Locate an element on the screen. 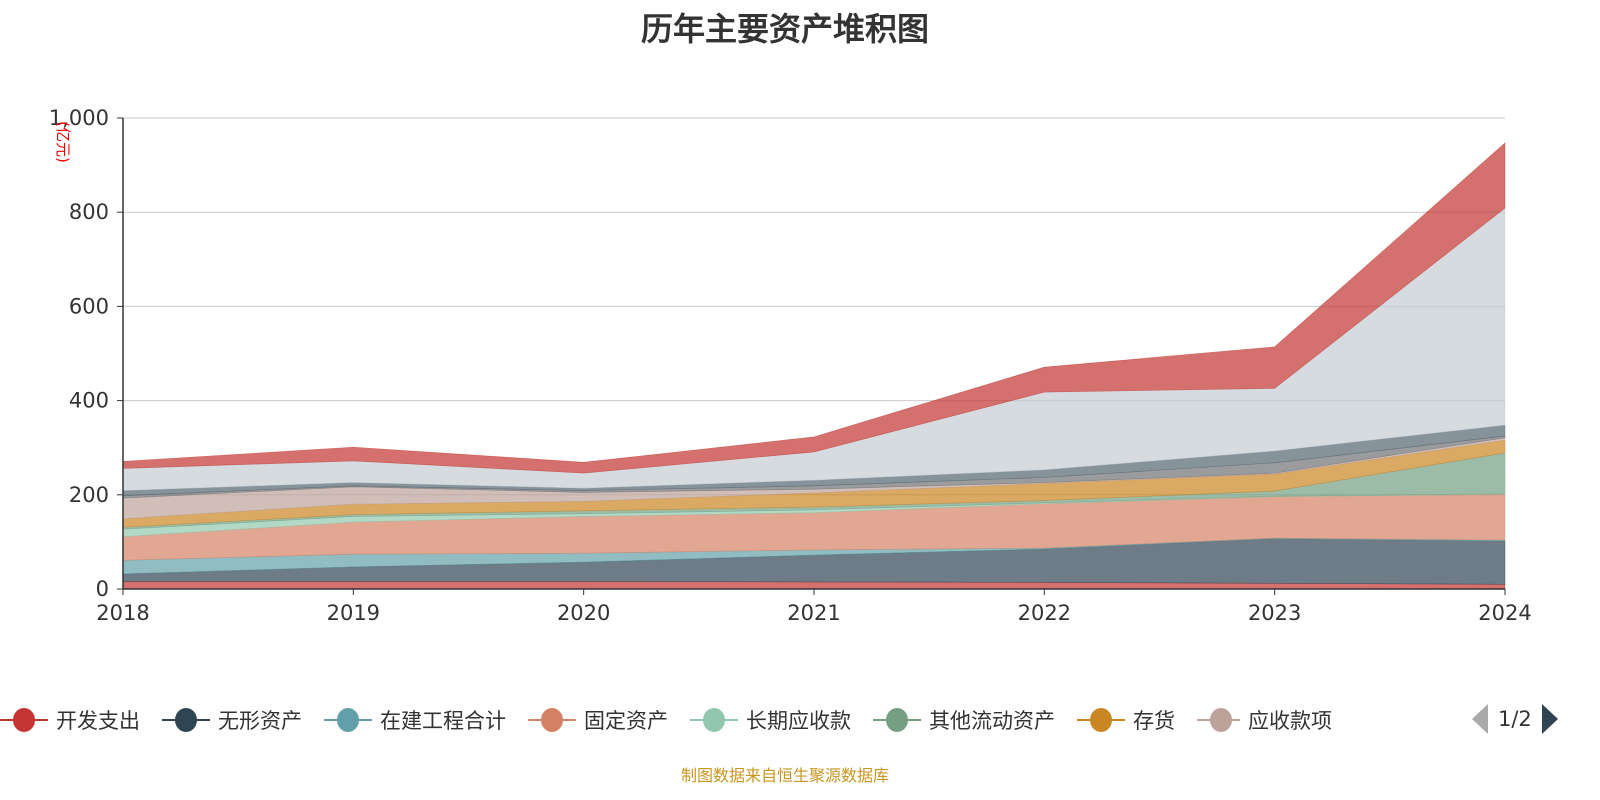 This screenshot has width=1600, height=800. legend-item: 应收款项 is located at coordinates (1264, 720).